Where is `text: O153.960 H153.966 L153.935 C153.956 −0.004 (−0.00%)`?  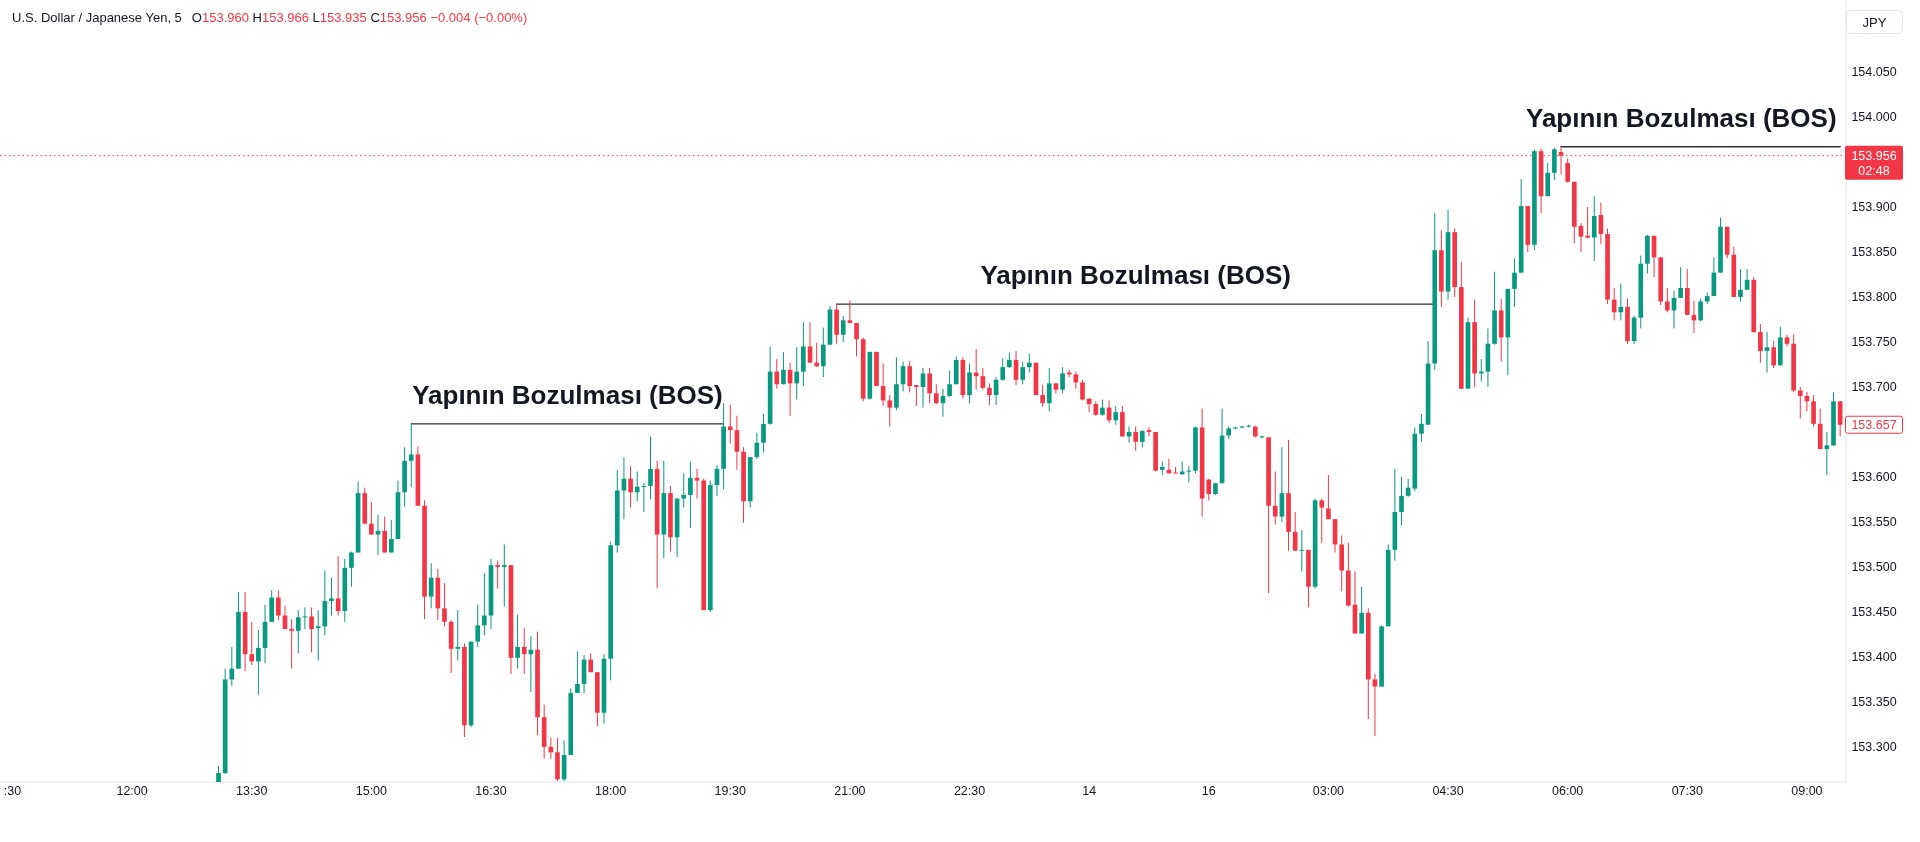
text: O153.960 H153.966 L153.935 C153.956 −0.004 (−0.00%) is located at coordinates (359, 17).